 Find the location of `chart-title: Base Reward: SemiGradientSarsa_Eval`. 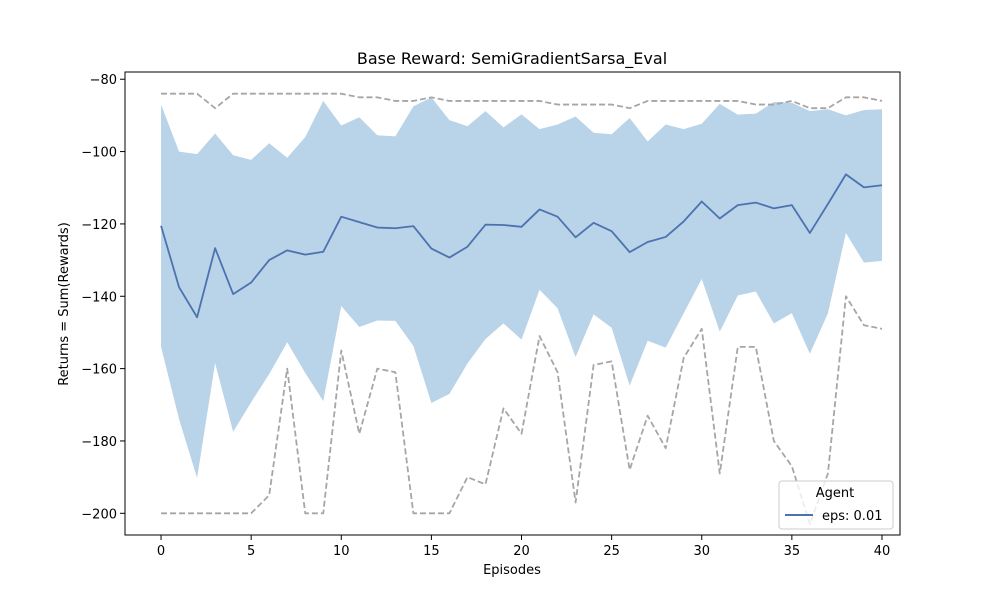

chart-title: Base Reward: SemiGradientSarsa_Eval is located at coordinates (512, 59).